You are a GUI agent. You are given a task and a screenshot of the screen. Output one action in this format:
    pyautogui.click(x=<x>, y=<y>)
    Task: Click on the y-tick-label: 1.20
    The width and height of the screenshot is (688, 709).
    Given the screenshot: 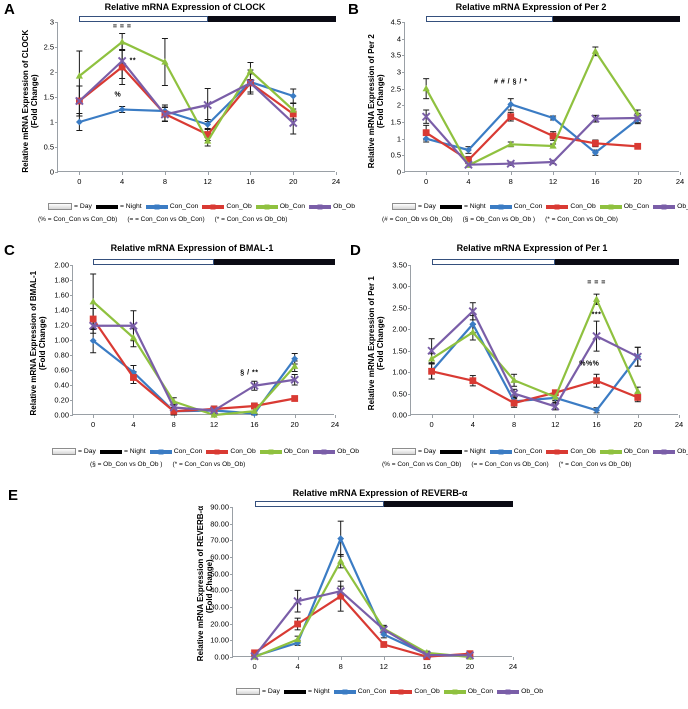 What is the action you would take?
    pyautogui.click(x=61, y=325)
    